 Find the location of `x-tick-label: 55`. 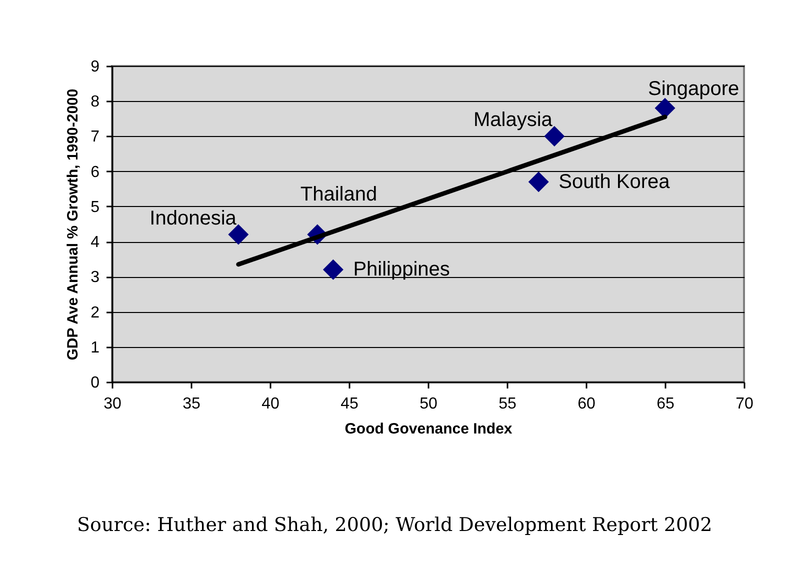

x-tick-label: 55 is located at coordinates (507, 404).